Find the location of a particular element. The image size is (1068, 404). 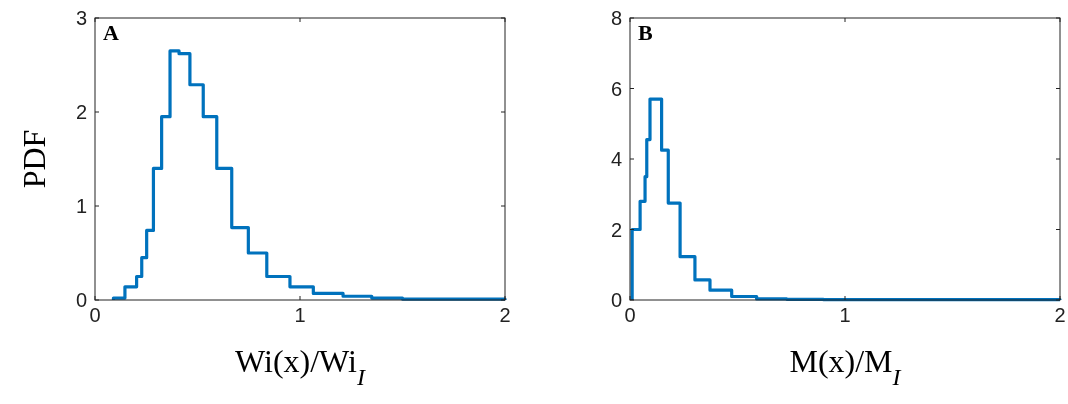

chart-title: B is located at coordinates (645, 32).